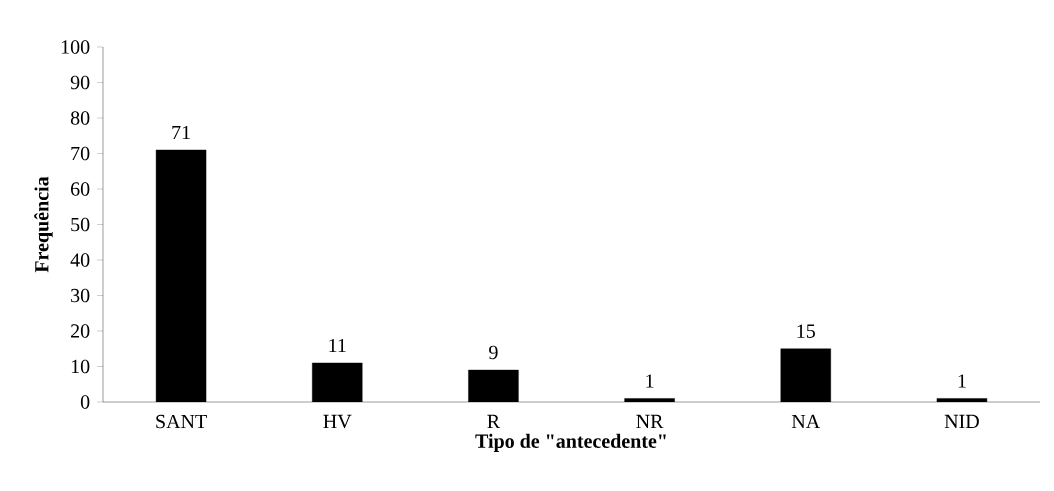 Image resolution: width=1054 pixels, height=491 pixels. What do you see at coordinates (570, 442) in the screenshot?
I see `x-axis-title: Tipo de "antecedente"` at bounding box center [570, 442].